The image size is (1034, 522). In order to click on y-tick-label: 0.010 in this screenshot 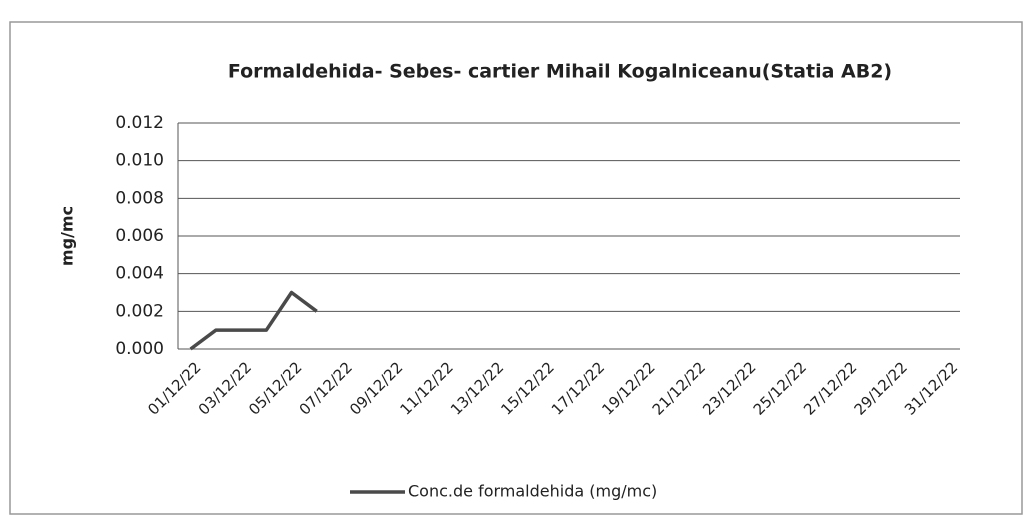, I will do `click(139, 161)`.